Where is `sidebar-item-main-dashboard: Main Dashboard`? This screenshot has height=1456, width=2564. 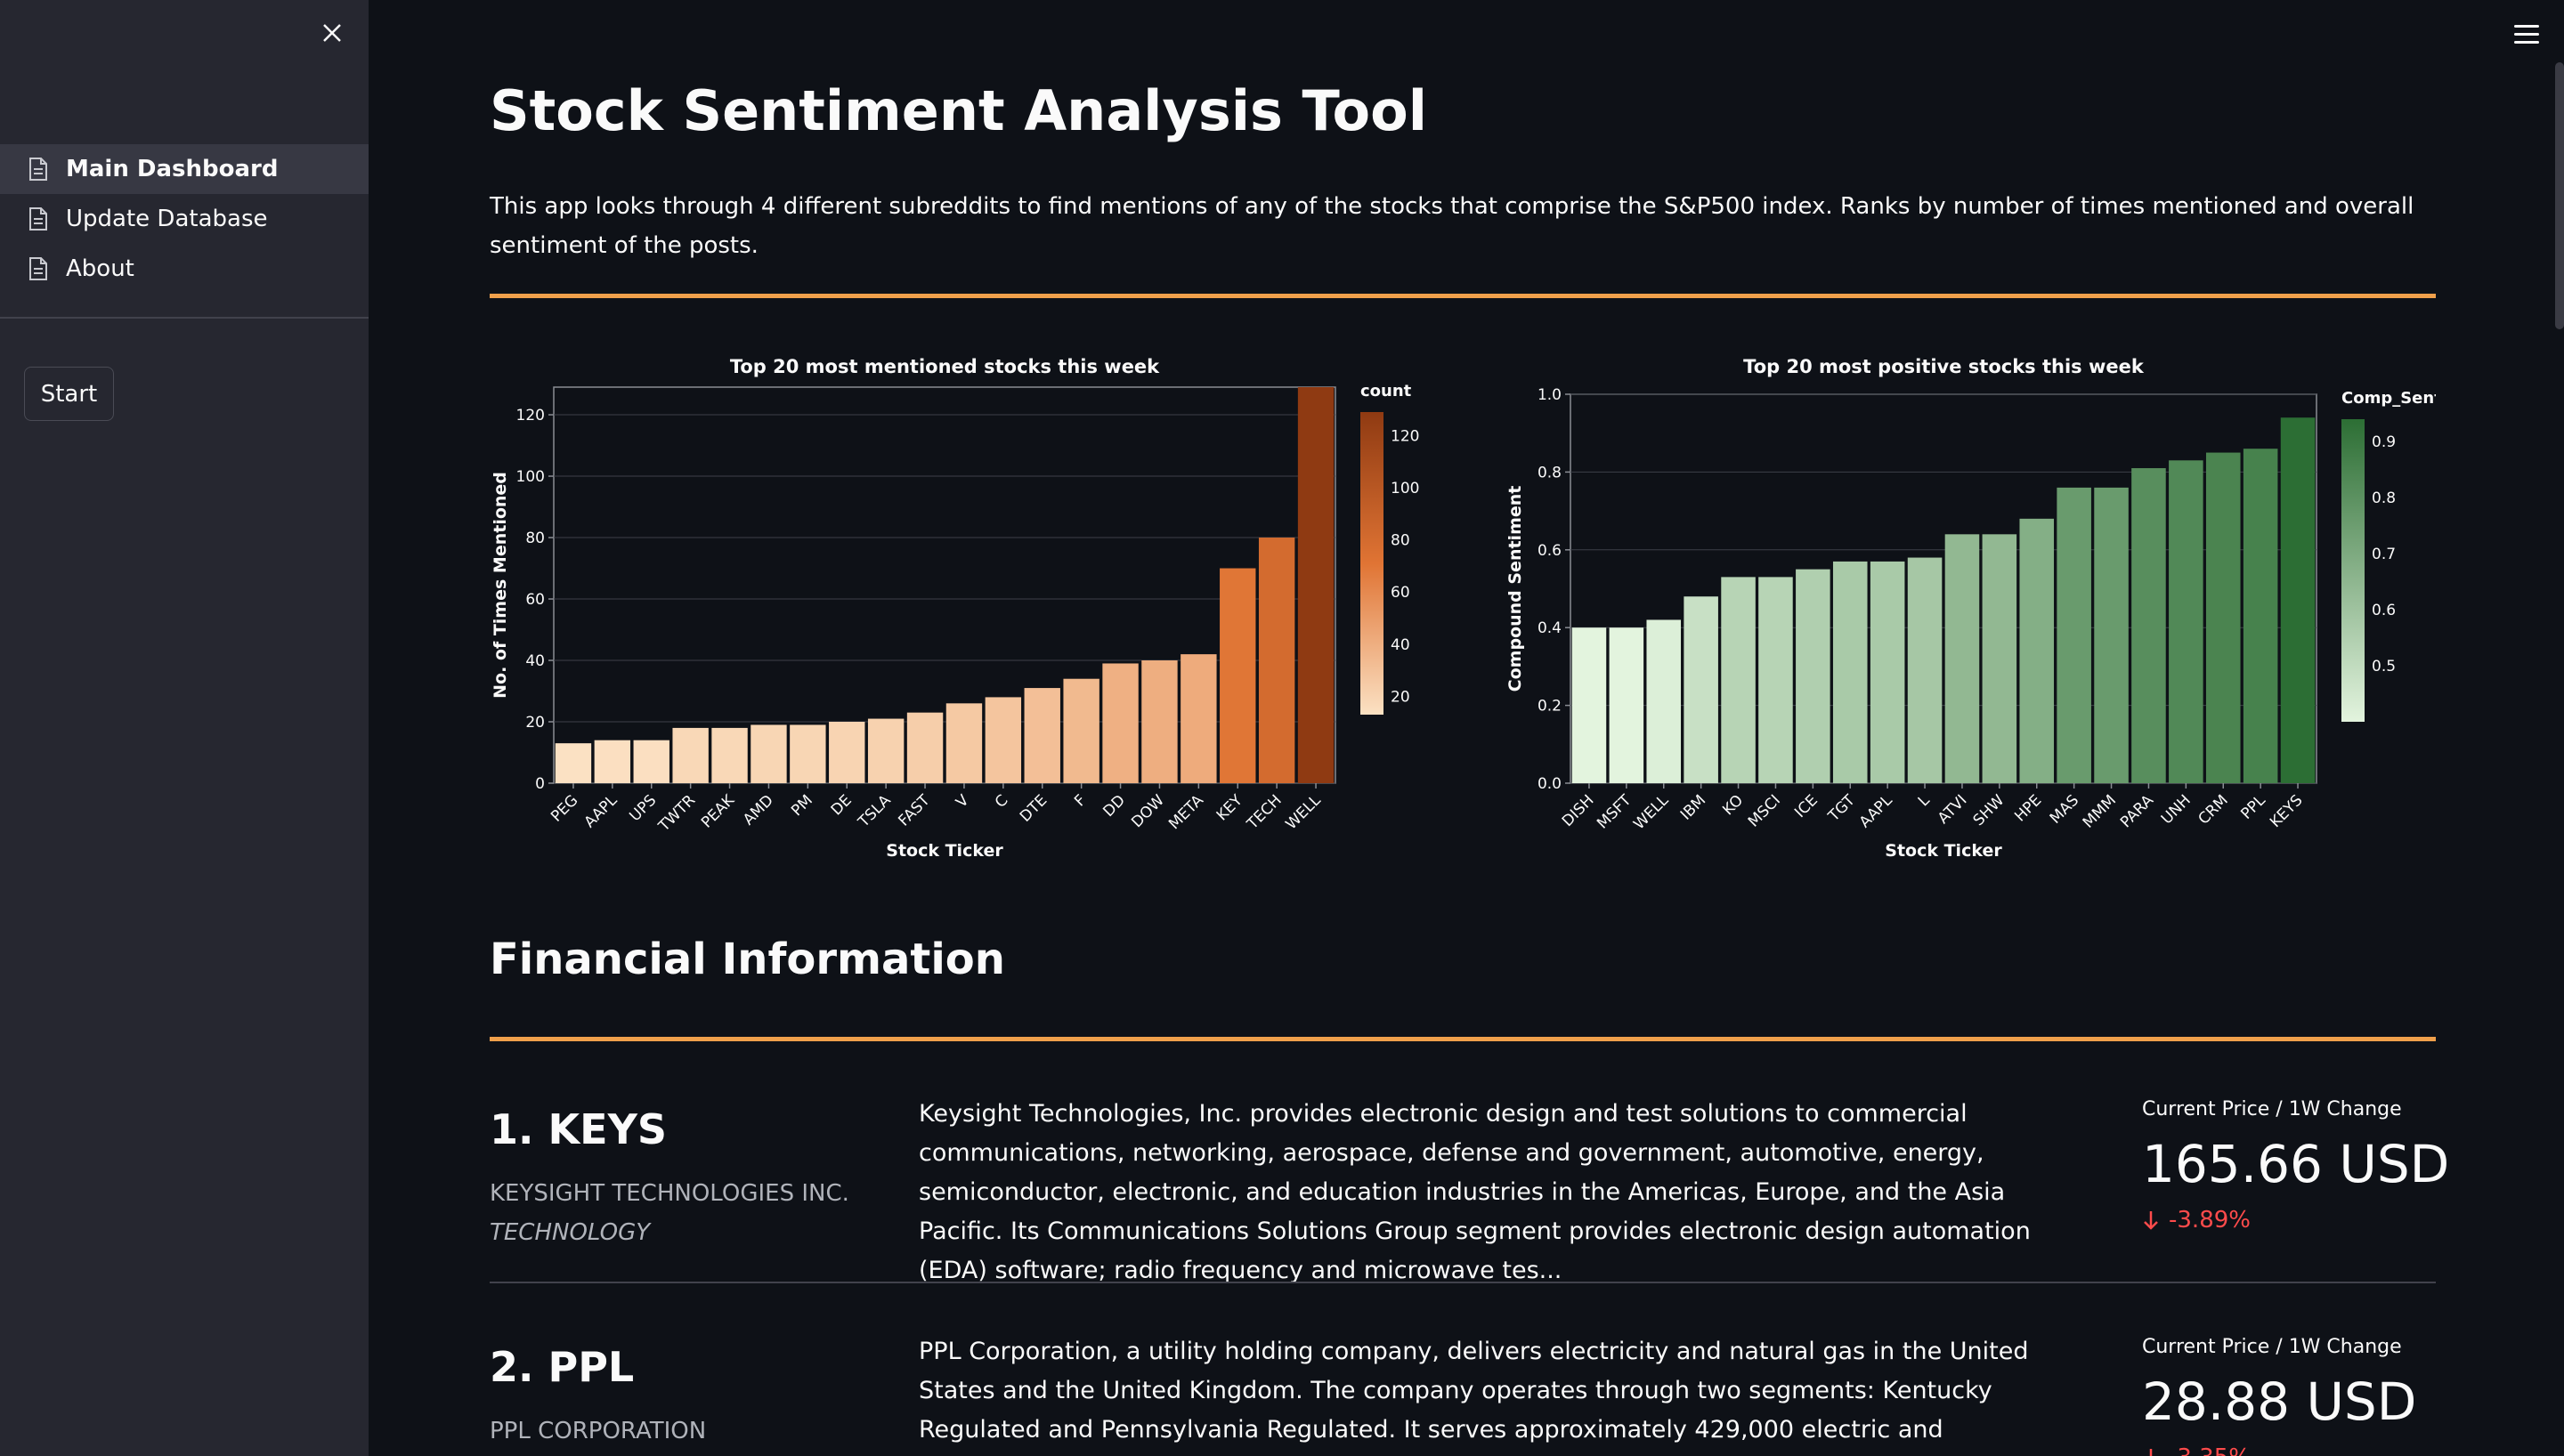 sidebar-item-main-dashboard: Main Dashboard is located at coordinates (184, 169).